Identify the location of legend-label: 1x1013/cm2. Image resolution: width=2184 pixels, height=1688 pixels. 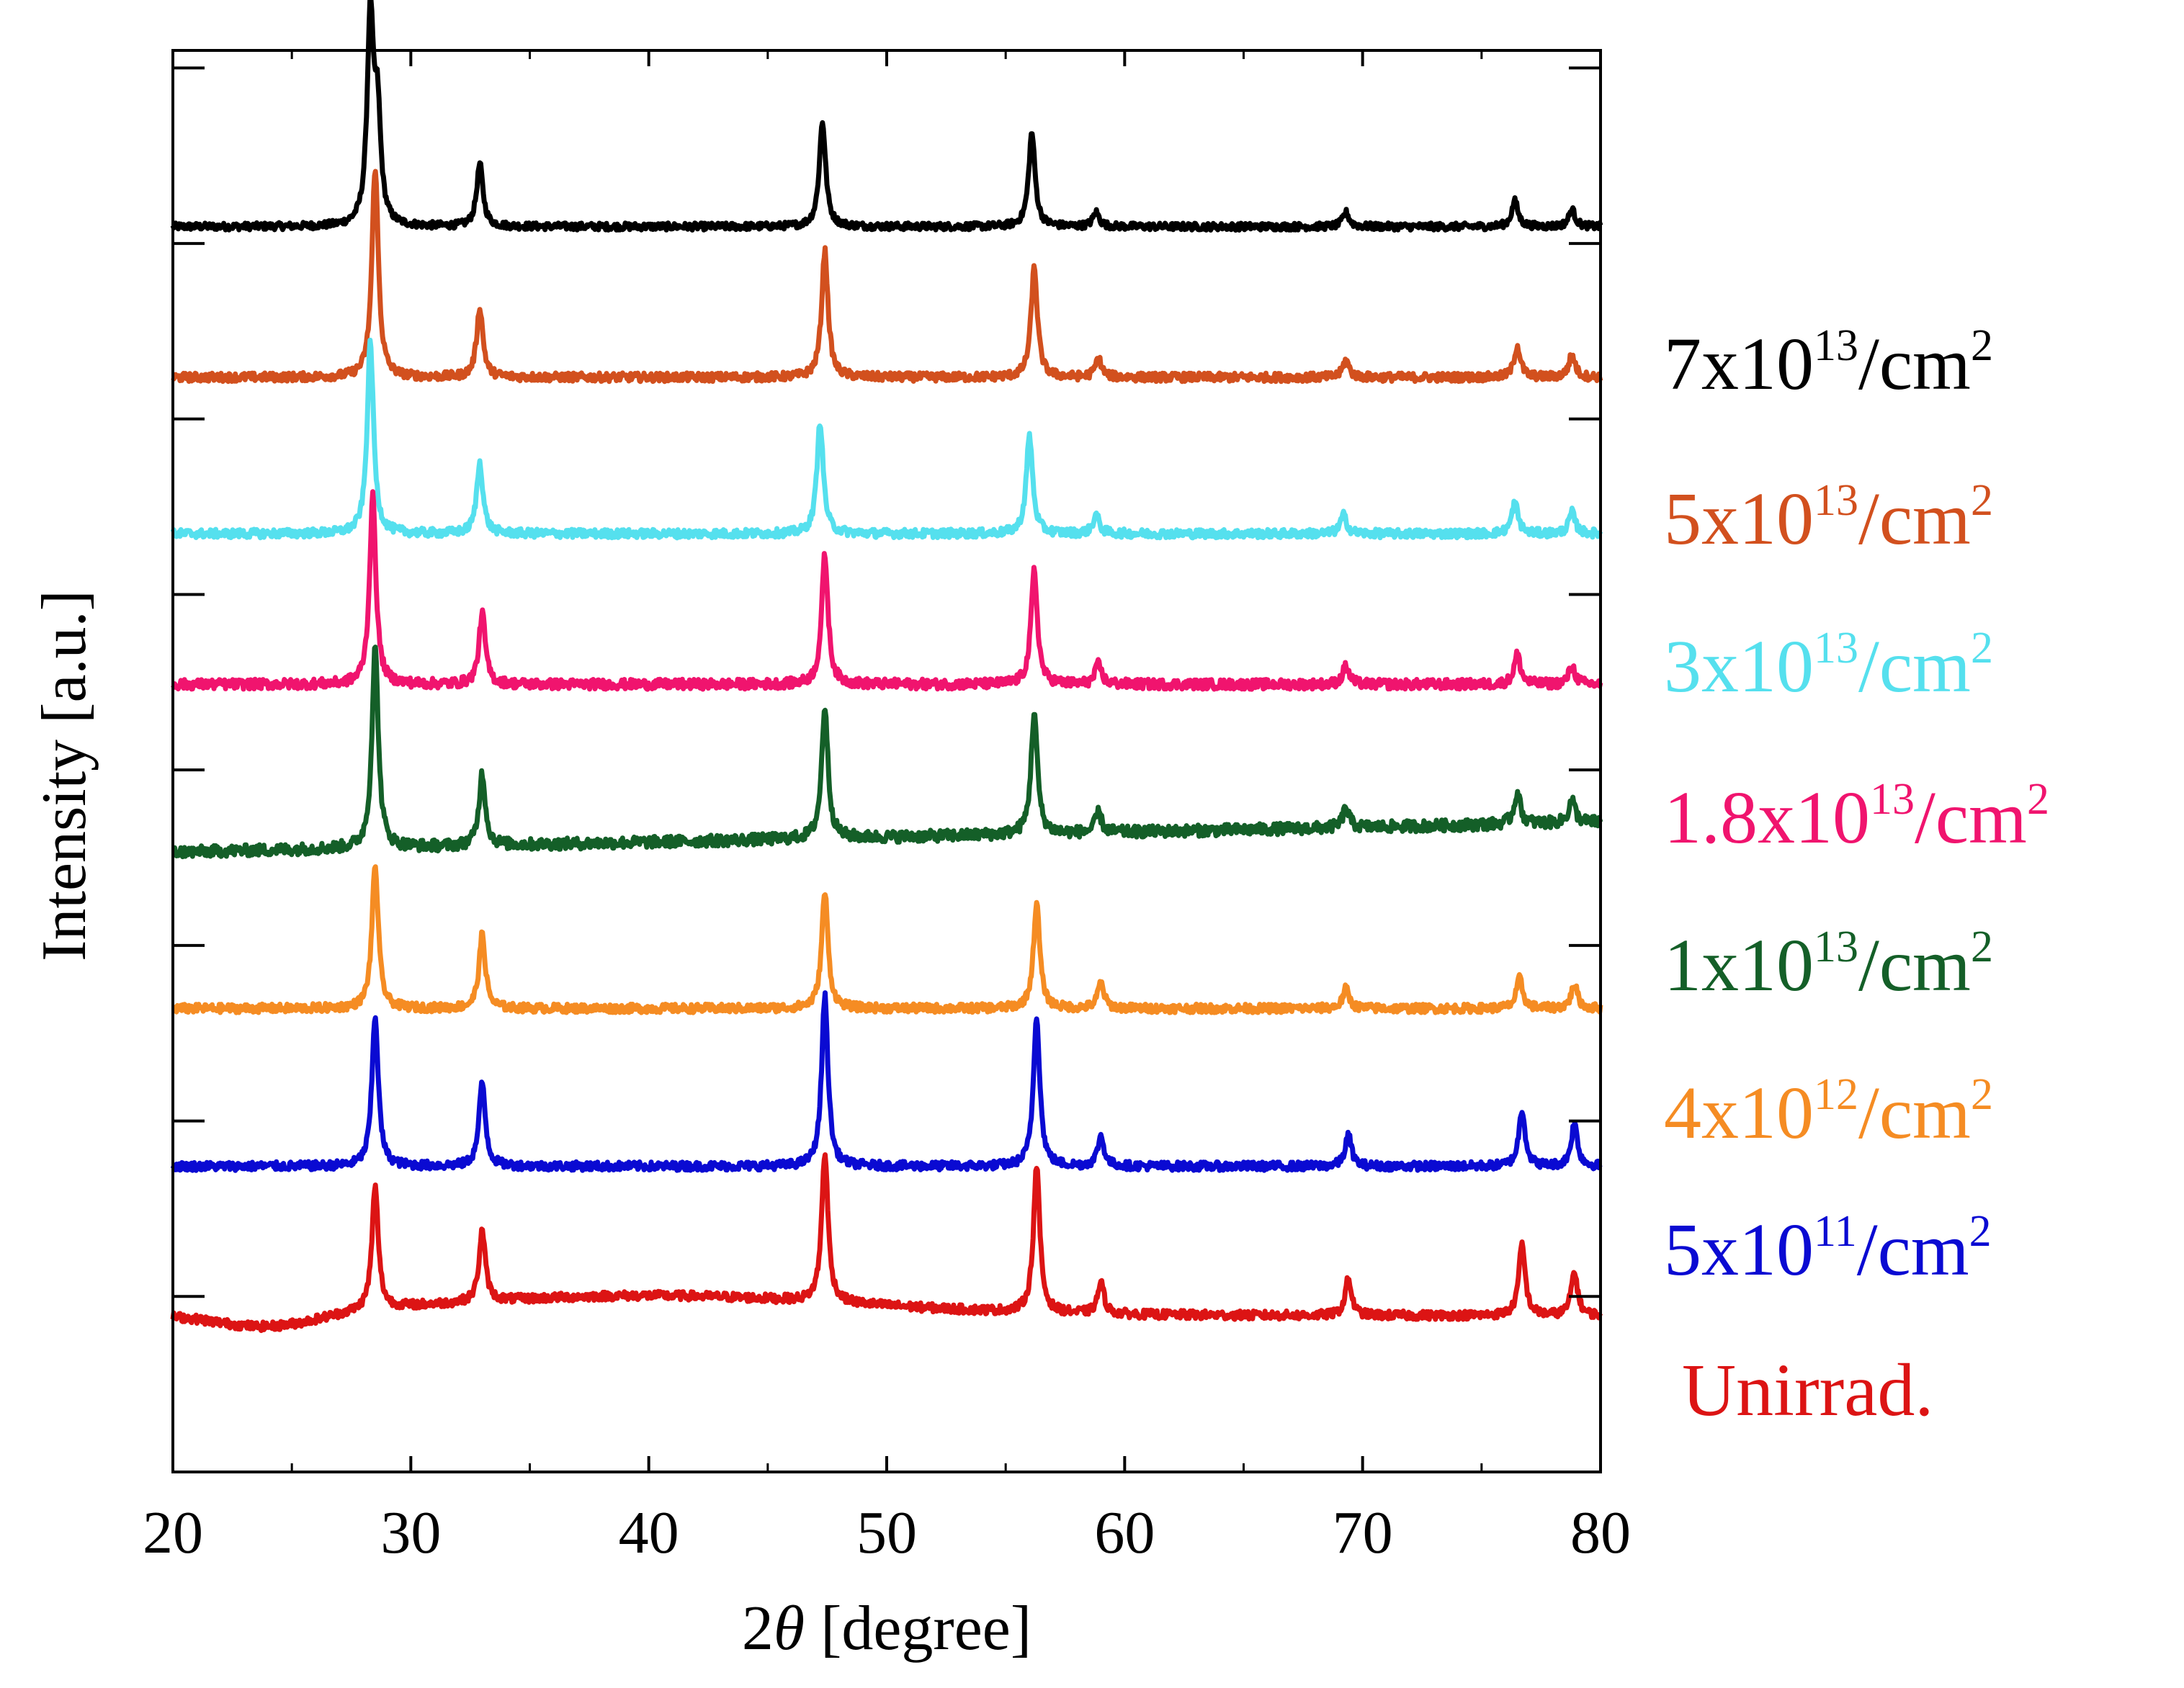
(1829, 965).